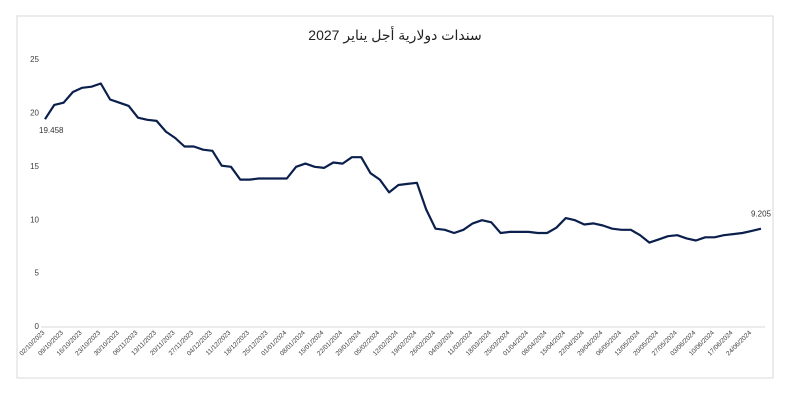  What do you see at coordinates (37, 273) in the screenshot?
I see `y-tick-label: 5` at bounding box center [37, 273].